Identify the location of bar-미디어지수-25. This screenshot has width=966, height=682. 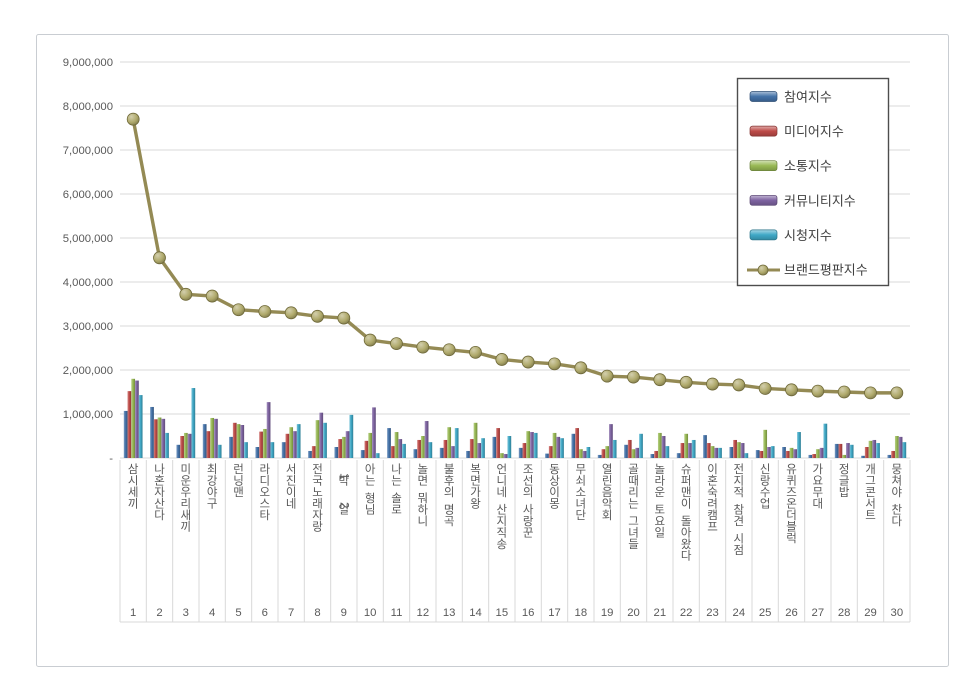
(761, 454).